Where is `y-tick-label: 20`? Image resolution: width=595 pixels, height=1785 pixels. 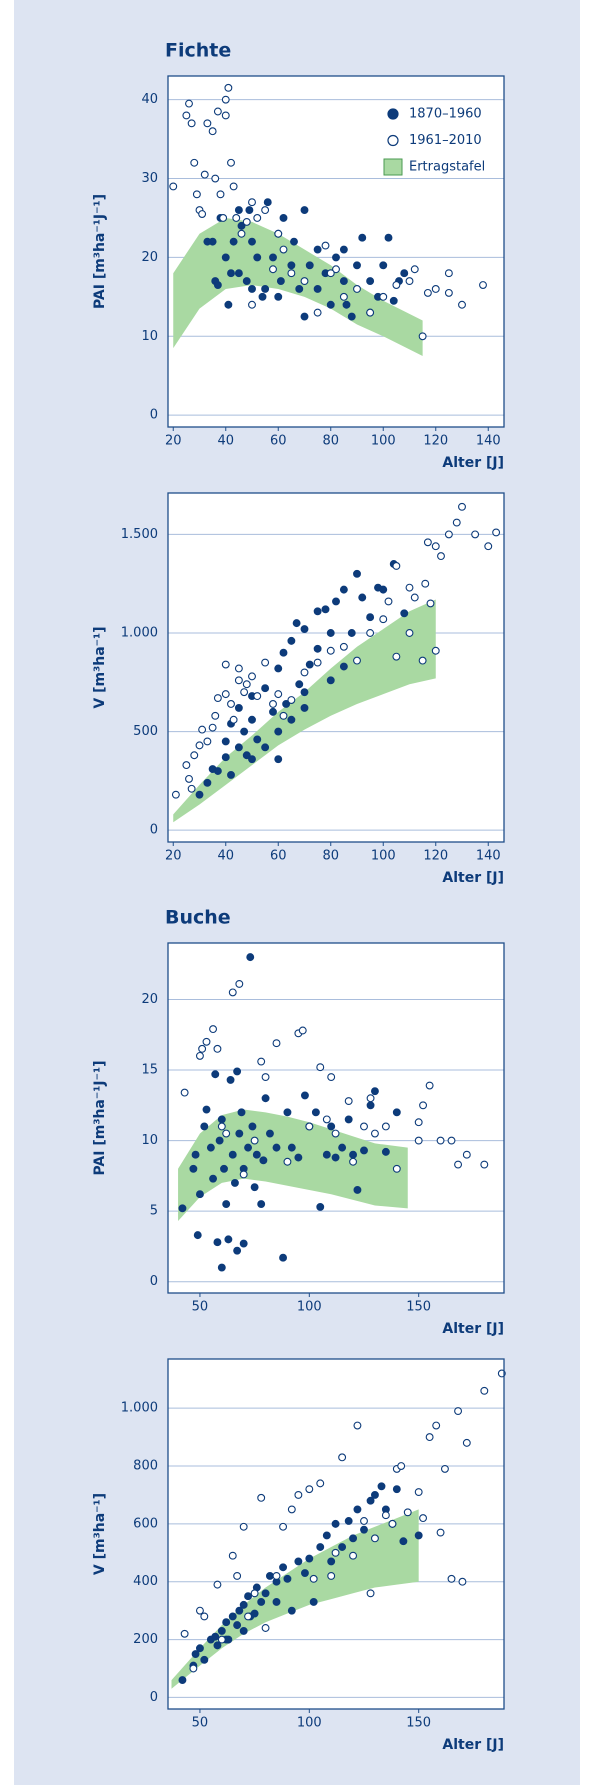
y-tick-label: 20 is located at coordinates (149, 257).